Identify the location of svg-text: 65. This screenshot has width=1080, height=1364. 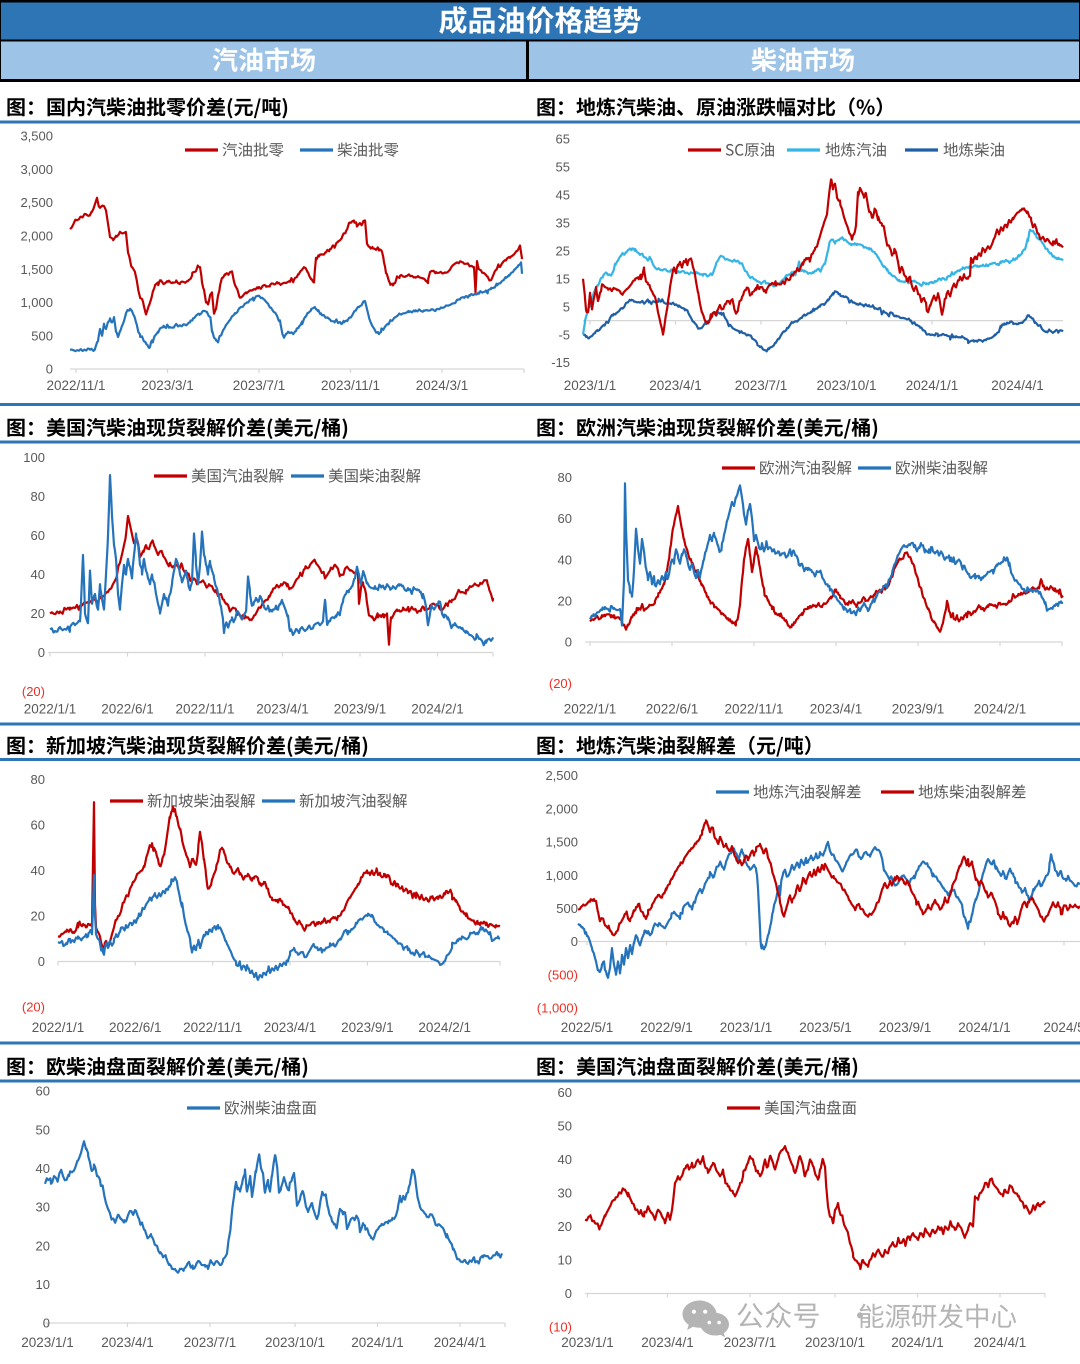
(563, 139).